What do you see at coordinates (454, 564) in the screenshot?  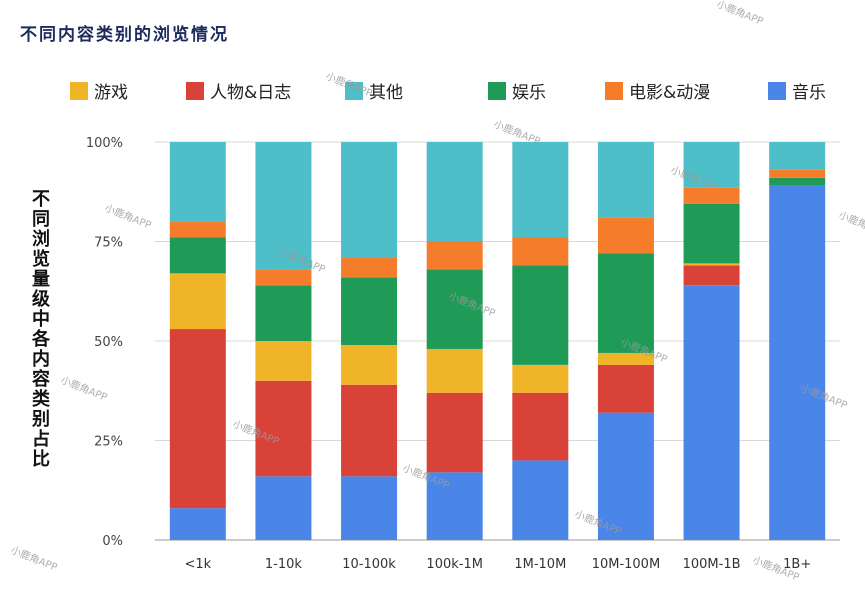 I see `x-tick-label: 100k-1M` at bounding box center [454, 564].